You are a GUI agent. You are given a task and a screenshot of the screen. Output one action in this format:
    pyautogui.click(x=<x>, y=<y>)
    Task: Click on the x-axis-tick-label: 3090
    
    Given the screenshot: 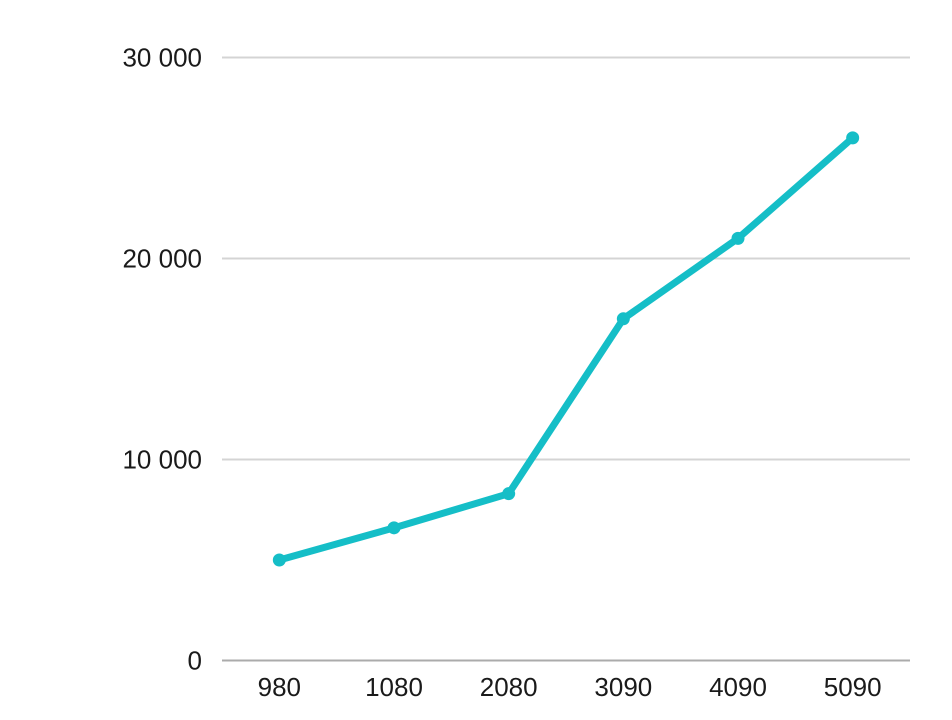 What is the action you would take?
    pyautogui.click(x=623, y=687)
    